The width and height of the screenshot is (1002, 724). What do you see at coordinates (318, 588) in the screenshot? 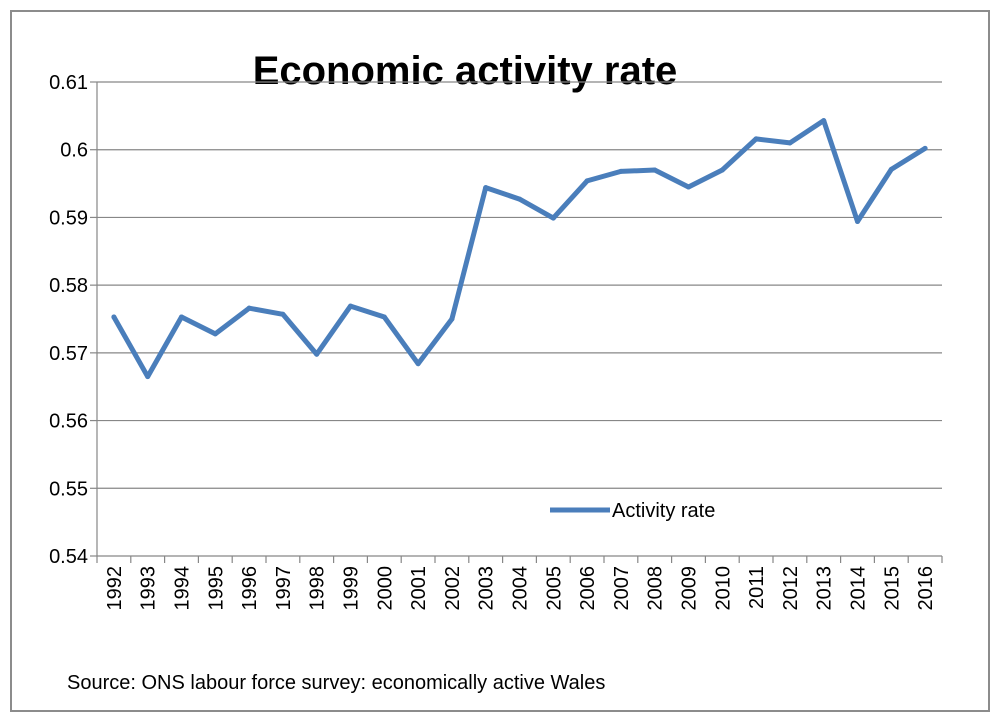
I see `x-tick-label: 1998` at bounding box center [318, 588].